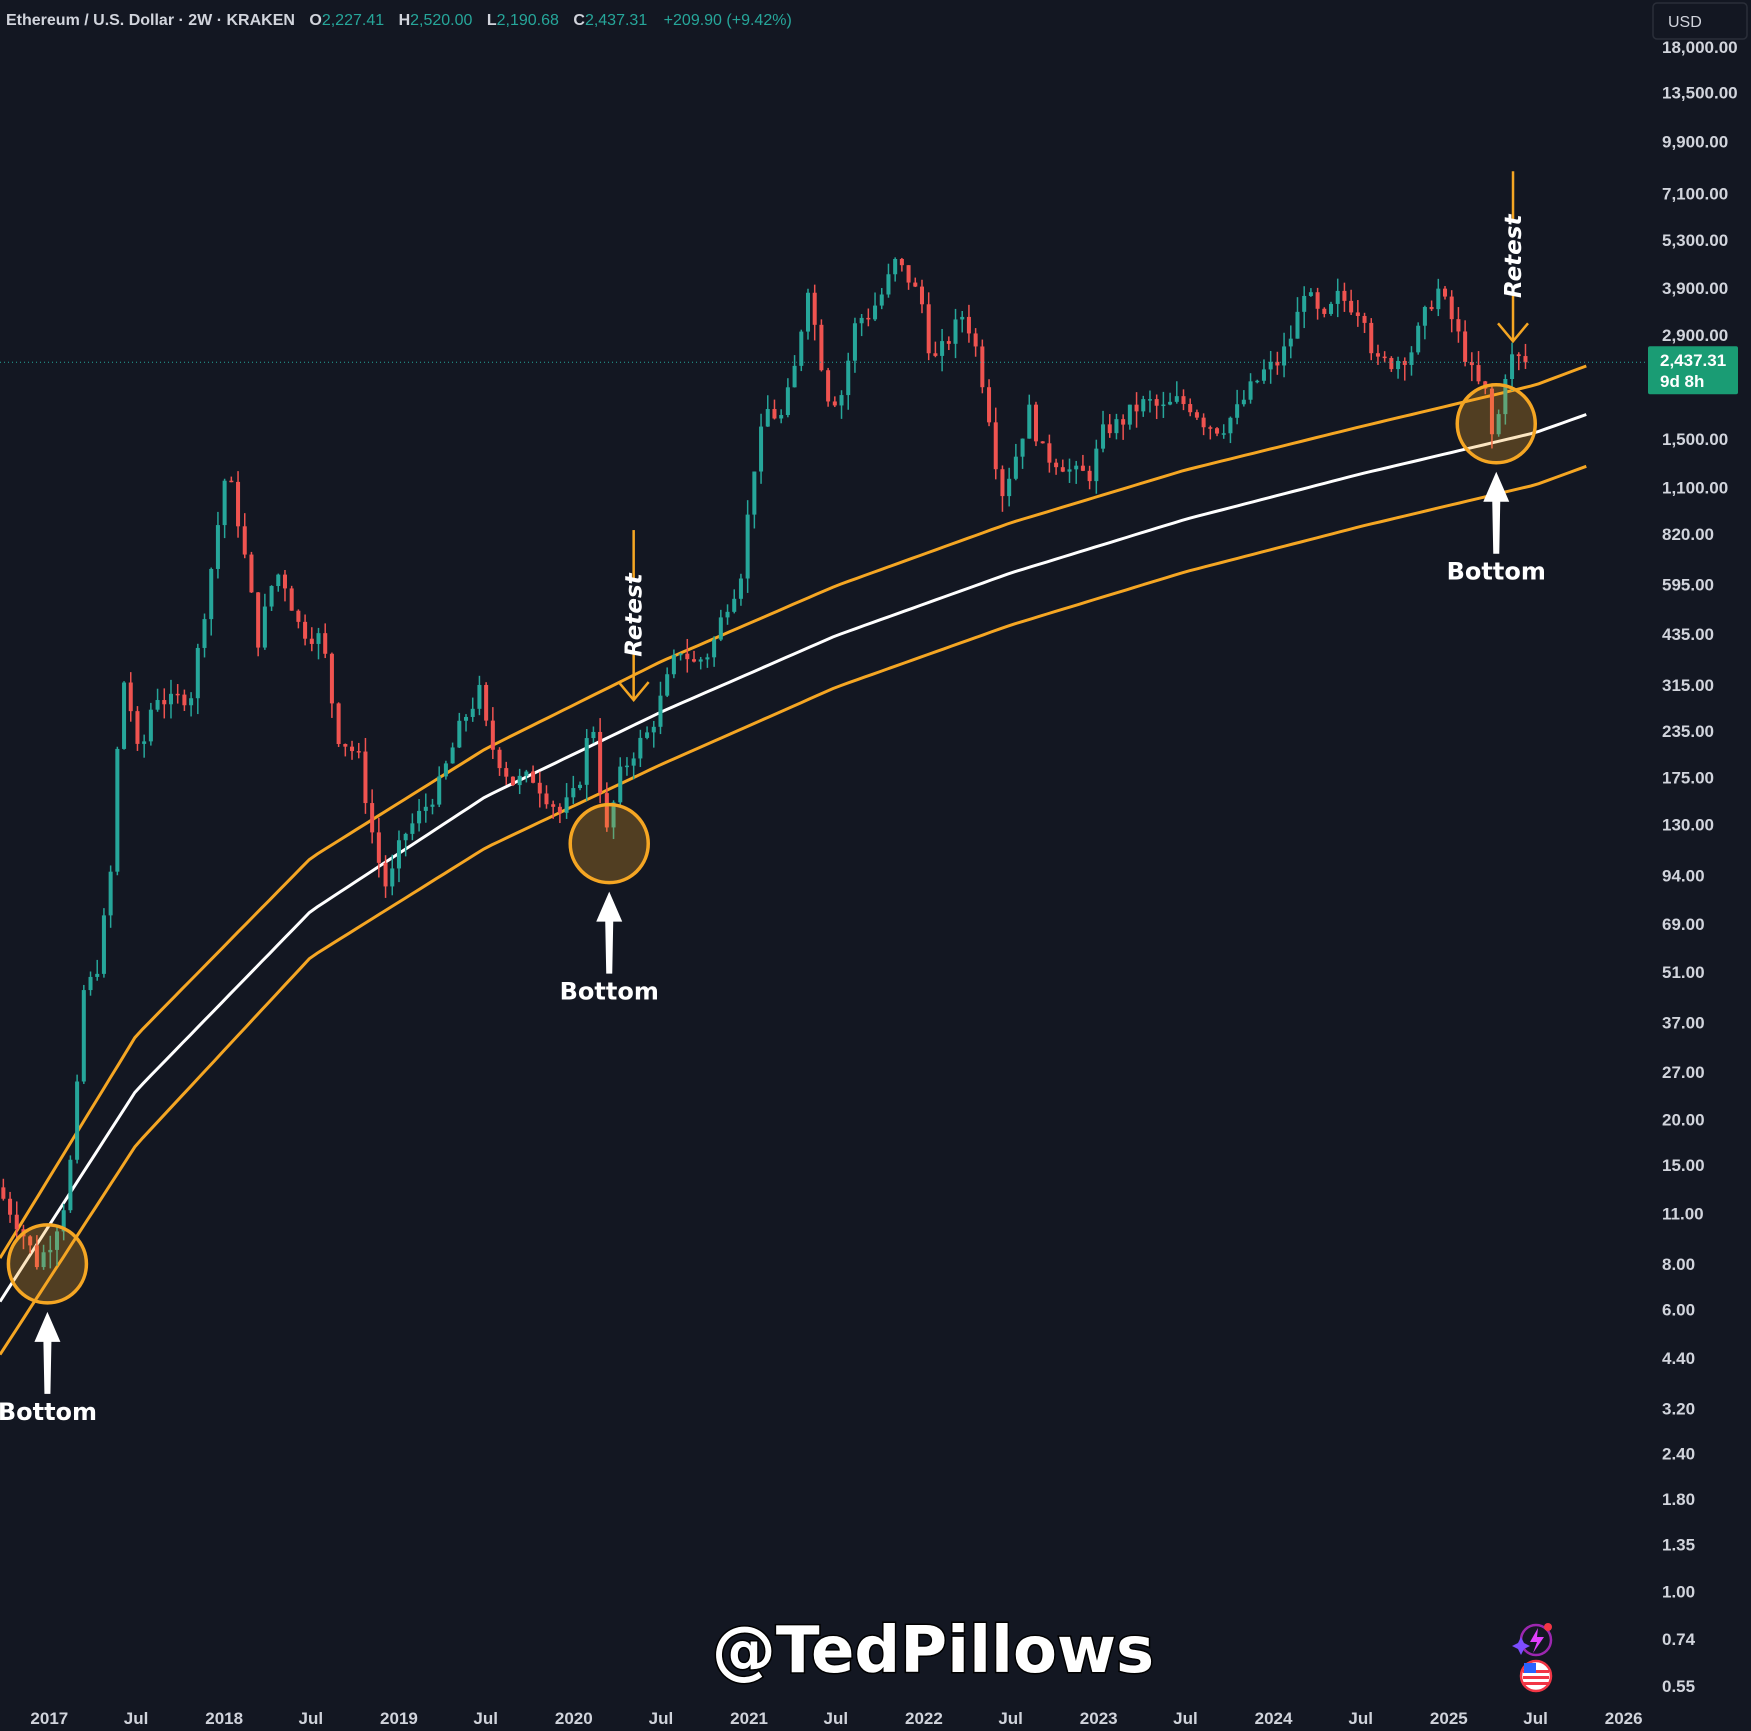 This screenshot has width=1751, height=1731. What do you see at coordinates (574, 1718) in the screenshot?
I see `time-tick-label: 2020` at bounding box center [574, 1718].